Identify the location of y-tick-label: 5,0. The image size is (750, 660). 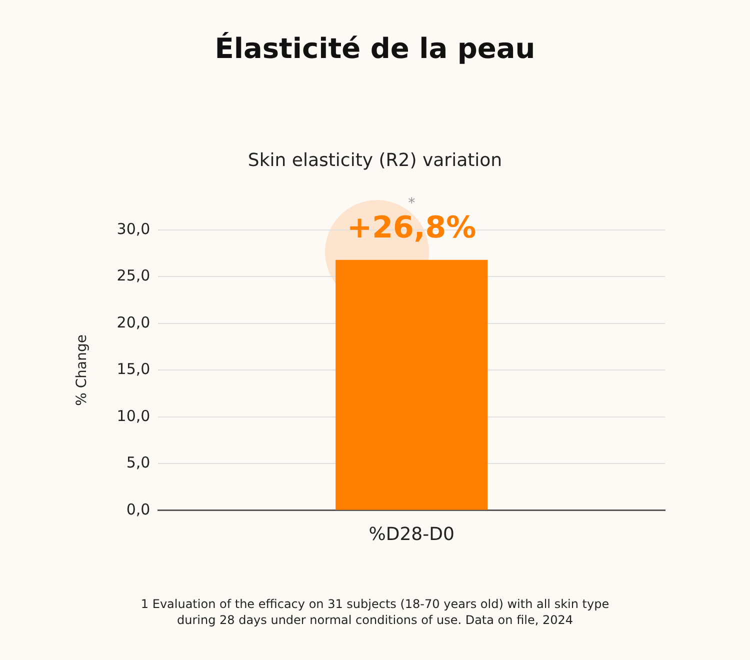
(138, 463).